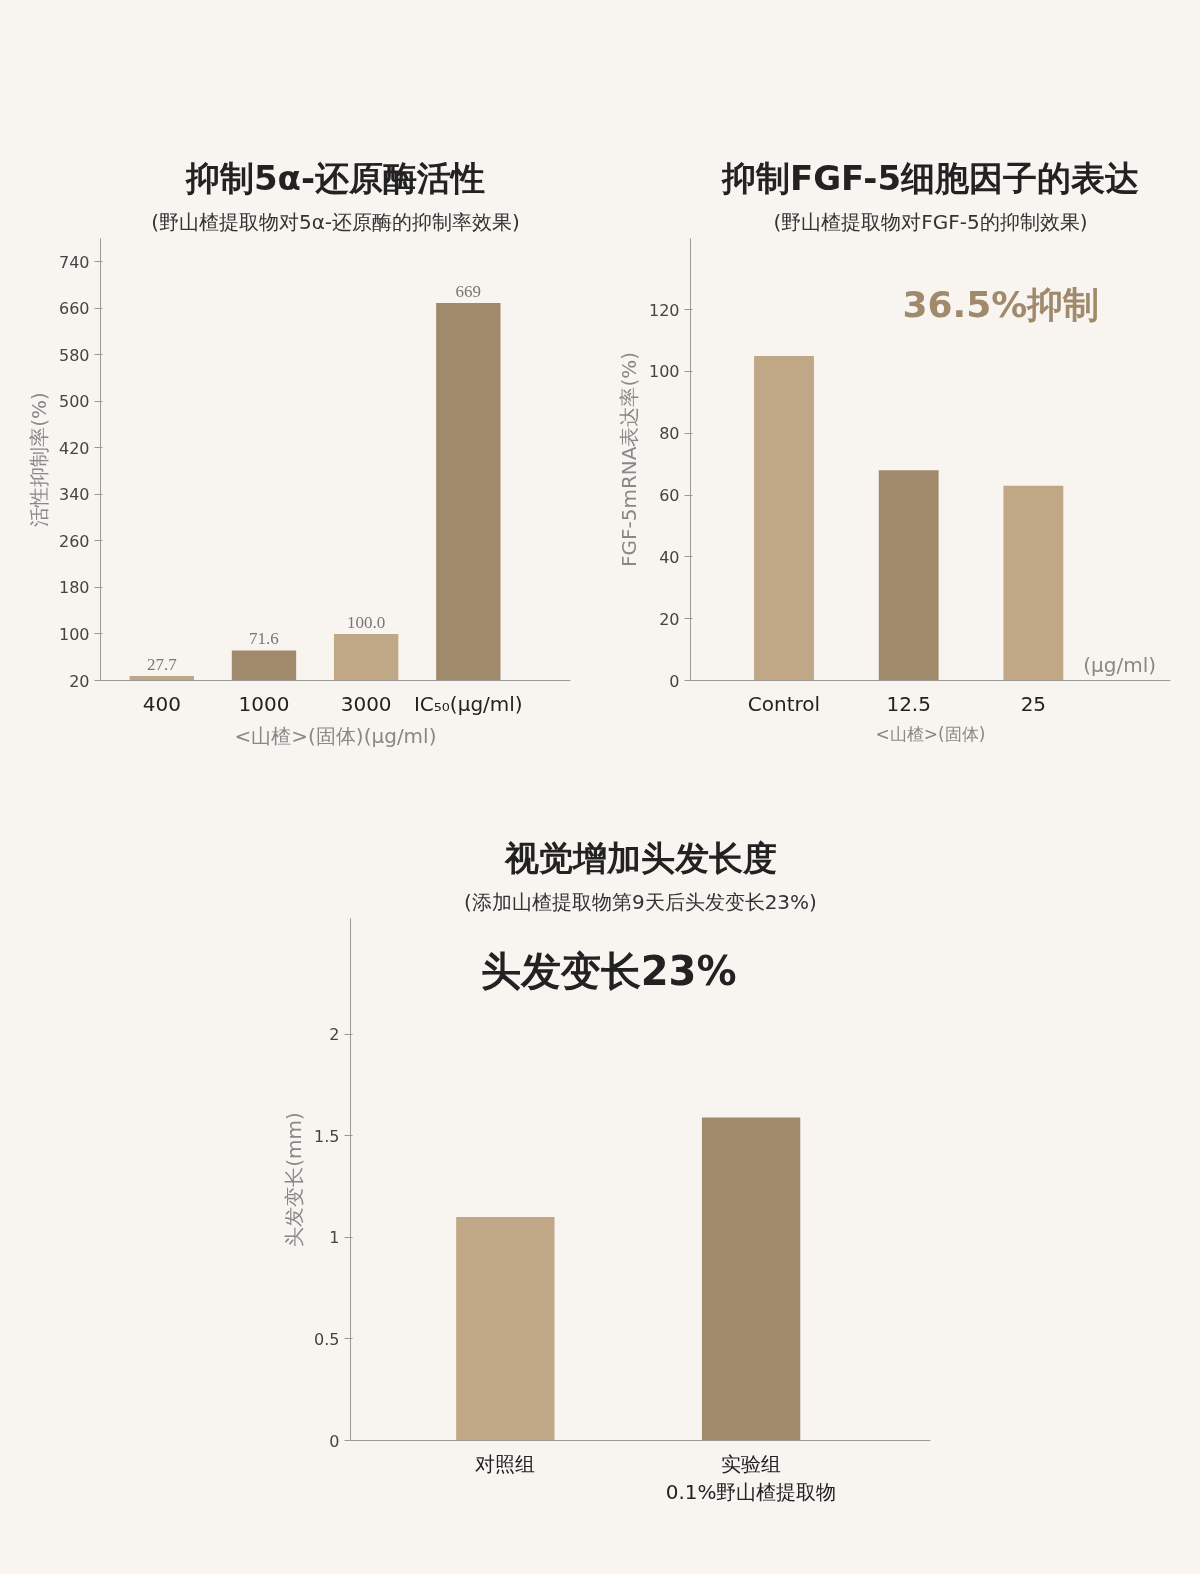 The width and height of the screenshot is (1200, 1574). What do you see at coordinates (366, 622) in the screenshot?
I see `data-label: 100.0` at bounding box center [366, 622].